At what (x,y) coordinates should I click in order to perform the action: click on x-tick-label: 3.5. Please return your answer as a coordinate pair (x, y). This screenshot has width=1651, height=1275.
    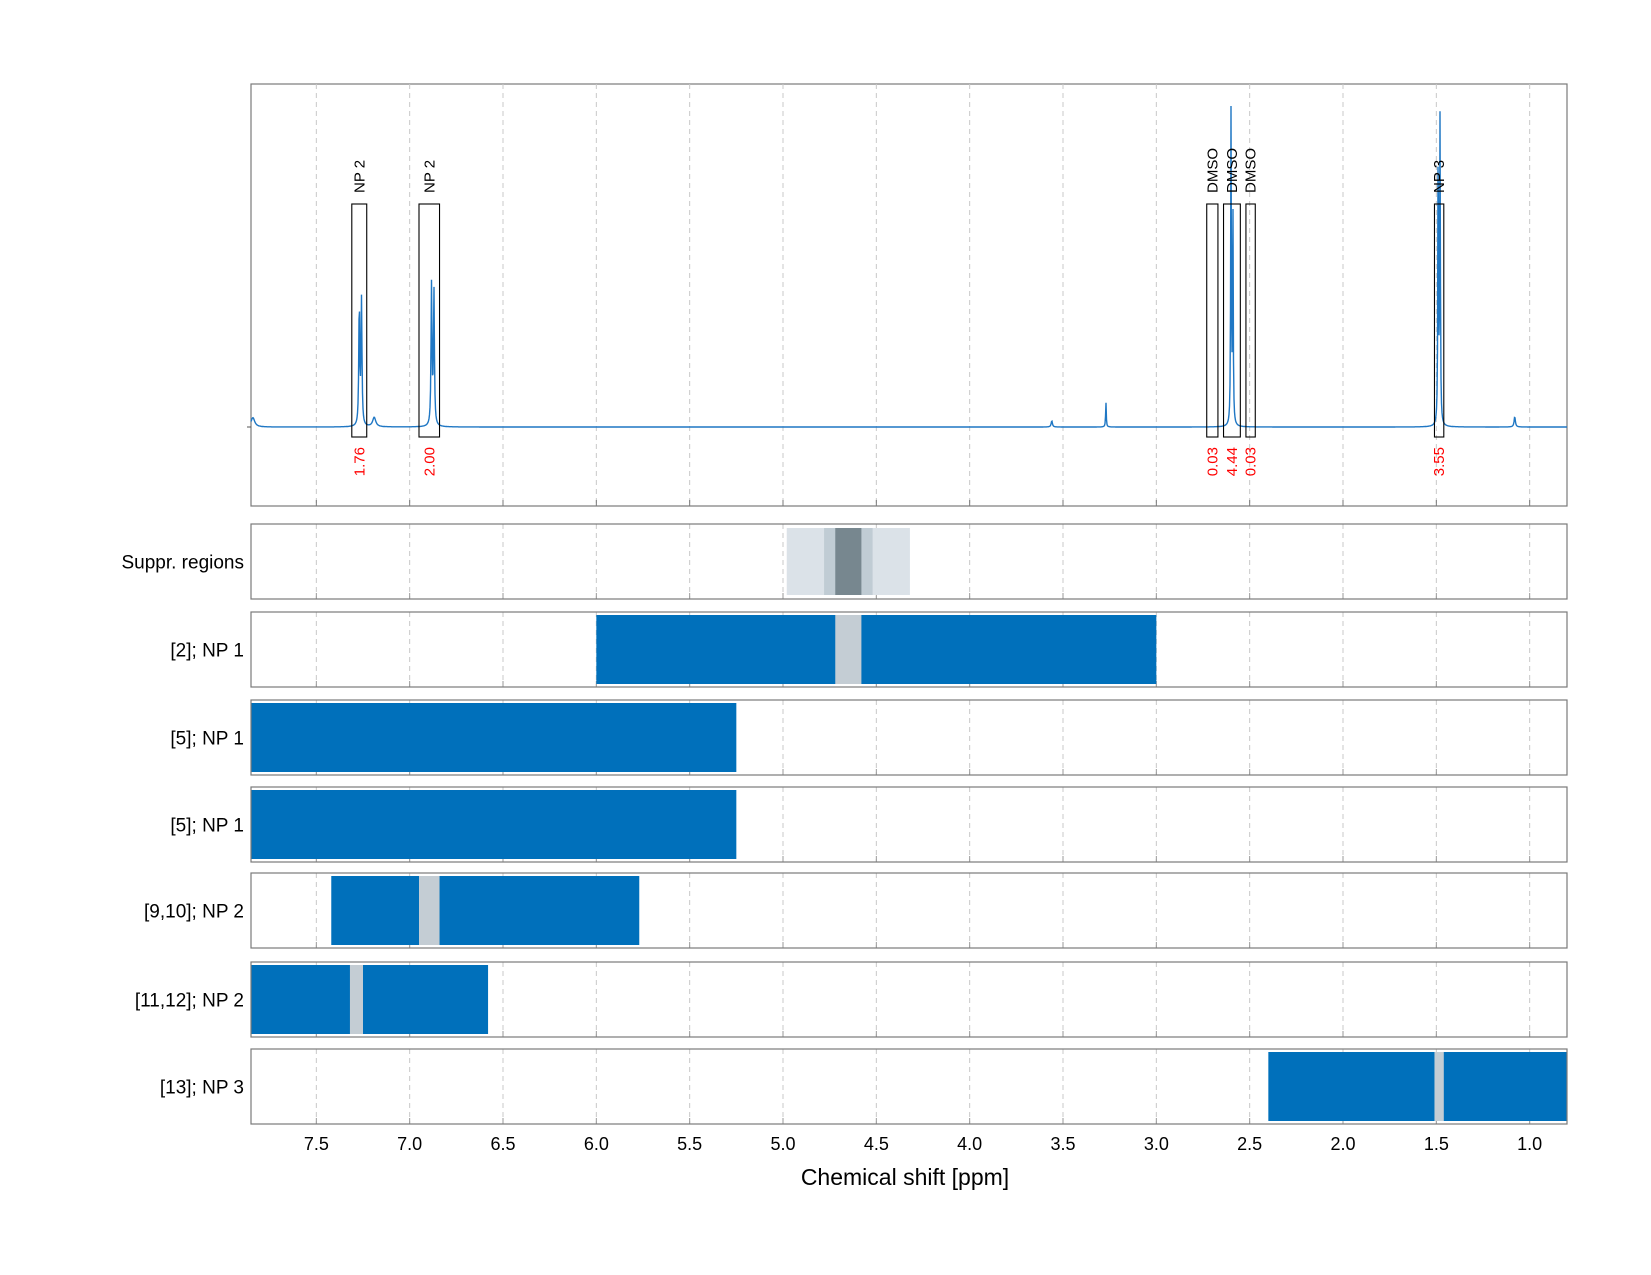
    Looking at the image, I should click on (1062, 1144).